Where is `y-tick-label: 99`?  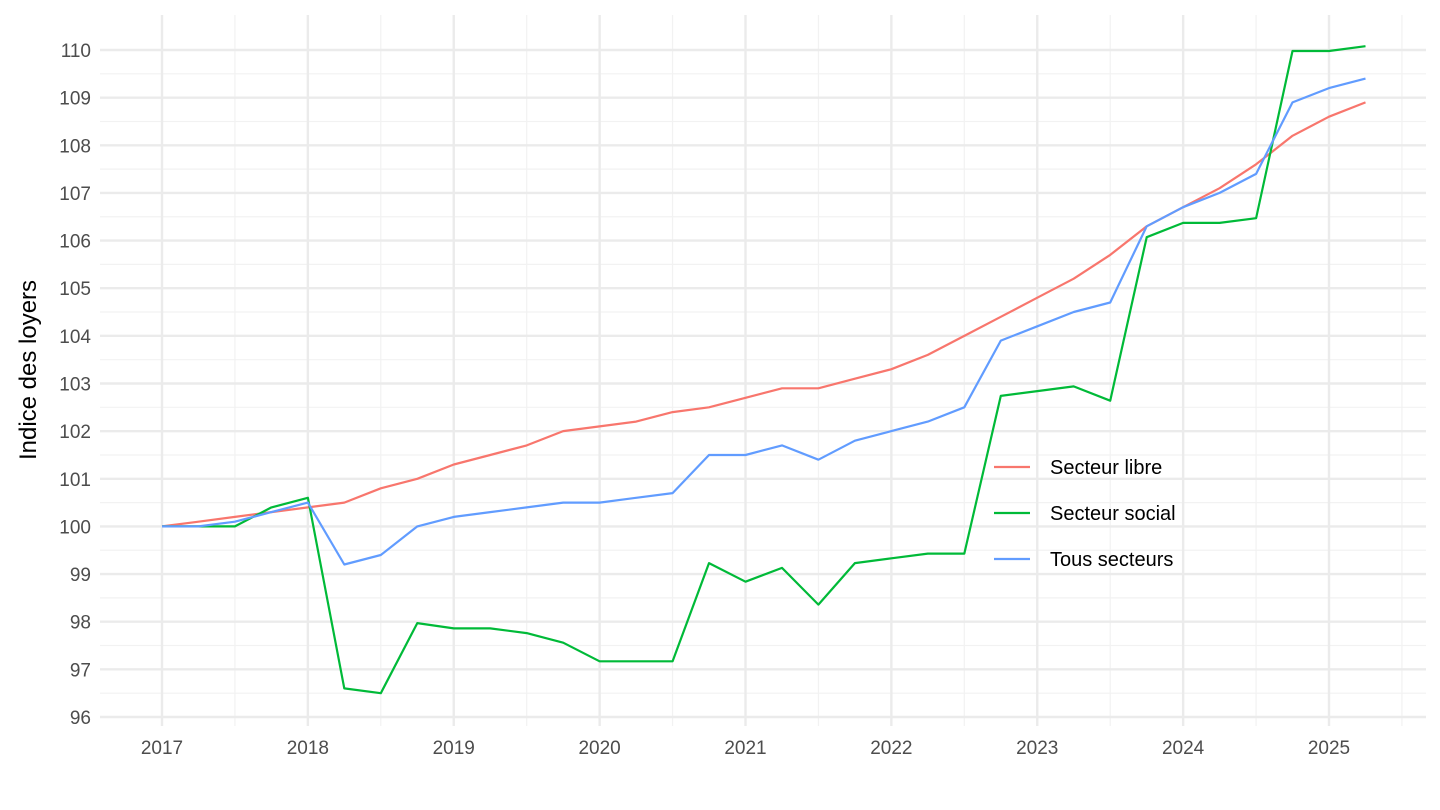 y-tick-label: 99 is located at coordinates (80, 575).